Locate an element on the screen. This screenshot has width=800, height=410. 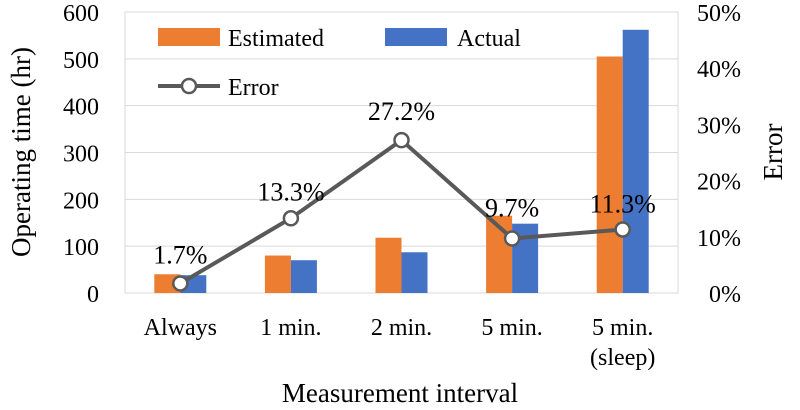
error-data-label: 27.2% is located at coordinates (401, 111).